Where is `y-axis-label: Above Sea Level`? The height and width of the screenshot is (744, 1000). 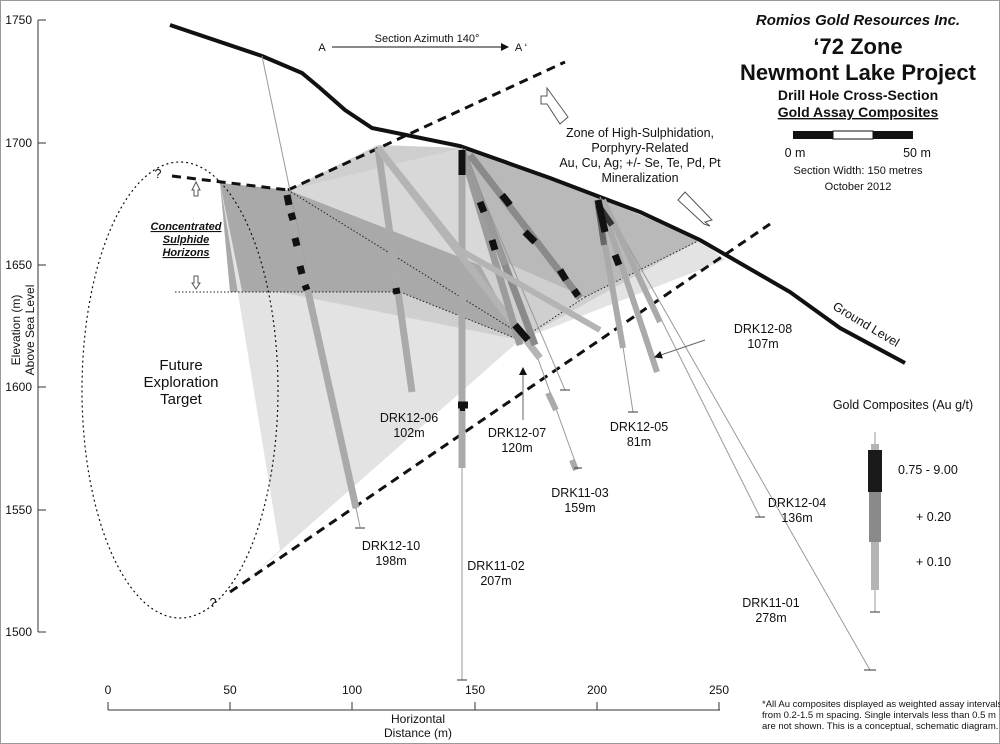
y-axis-label: Above Sea Level is located at coordinates (30, 330).